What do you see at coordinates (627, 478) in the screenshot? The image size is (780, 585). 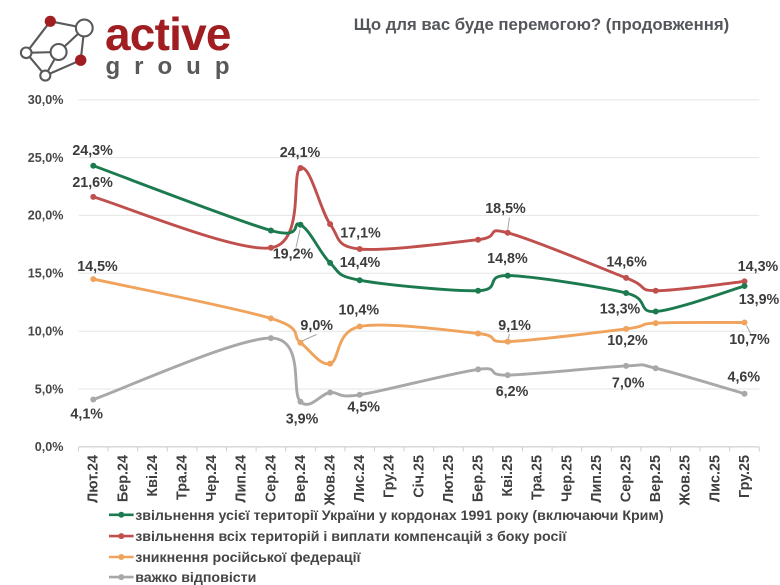 I see `svg-text: Сер.25` at bounding box center [627, 478].